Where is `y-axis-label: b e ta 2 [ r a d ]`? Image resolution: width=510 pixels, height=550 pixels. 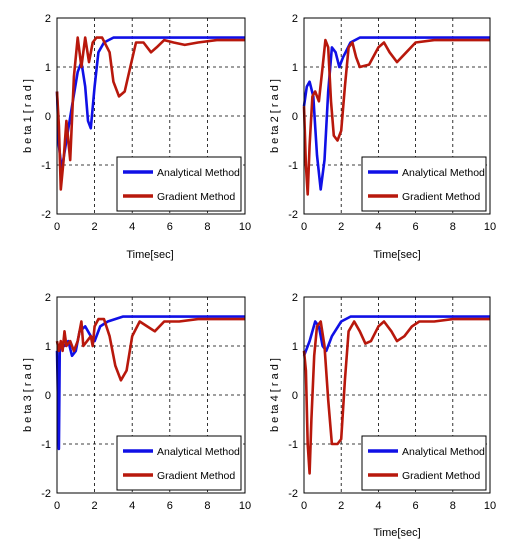 y-axis-label: b e ta 2 [ r a d ] is located at coordinates (275, 116).